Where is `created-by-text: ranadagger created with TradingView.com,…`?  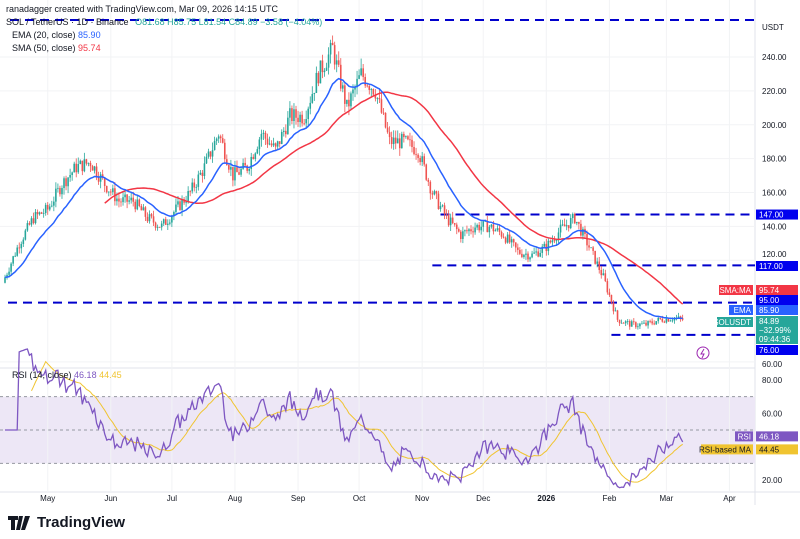
created-by-text: ranadagger created with TradingView.com,… is located at coordinates (142, 9).